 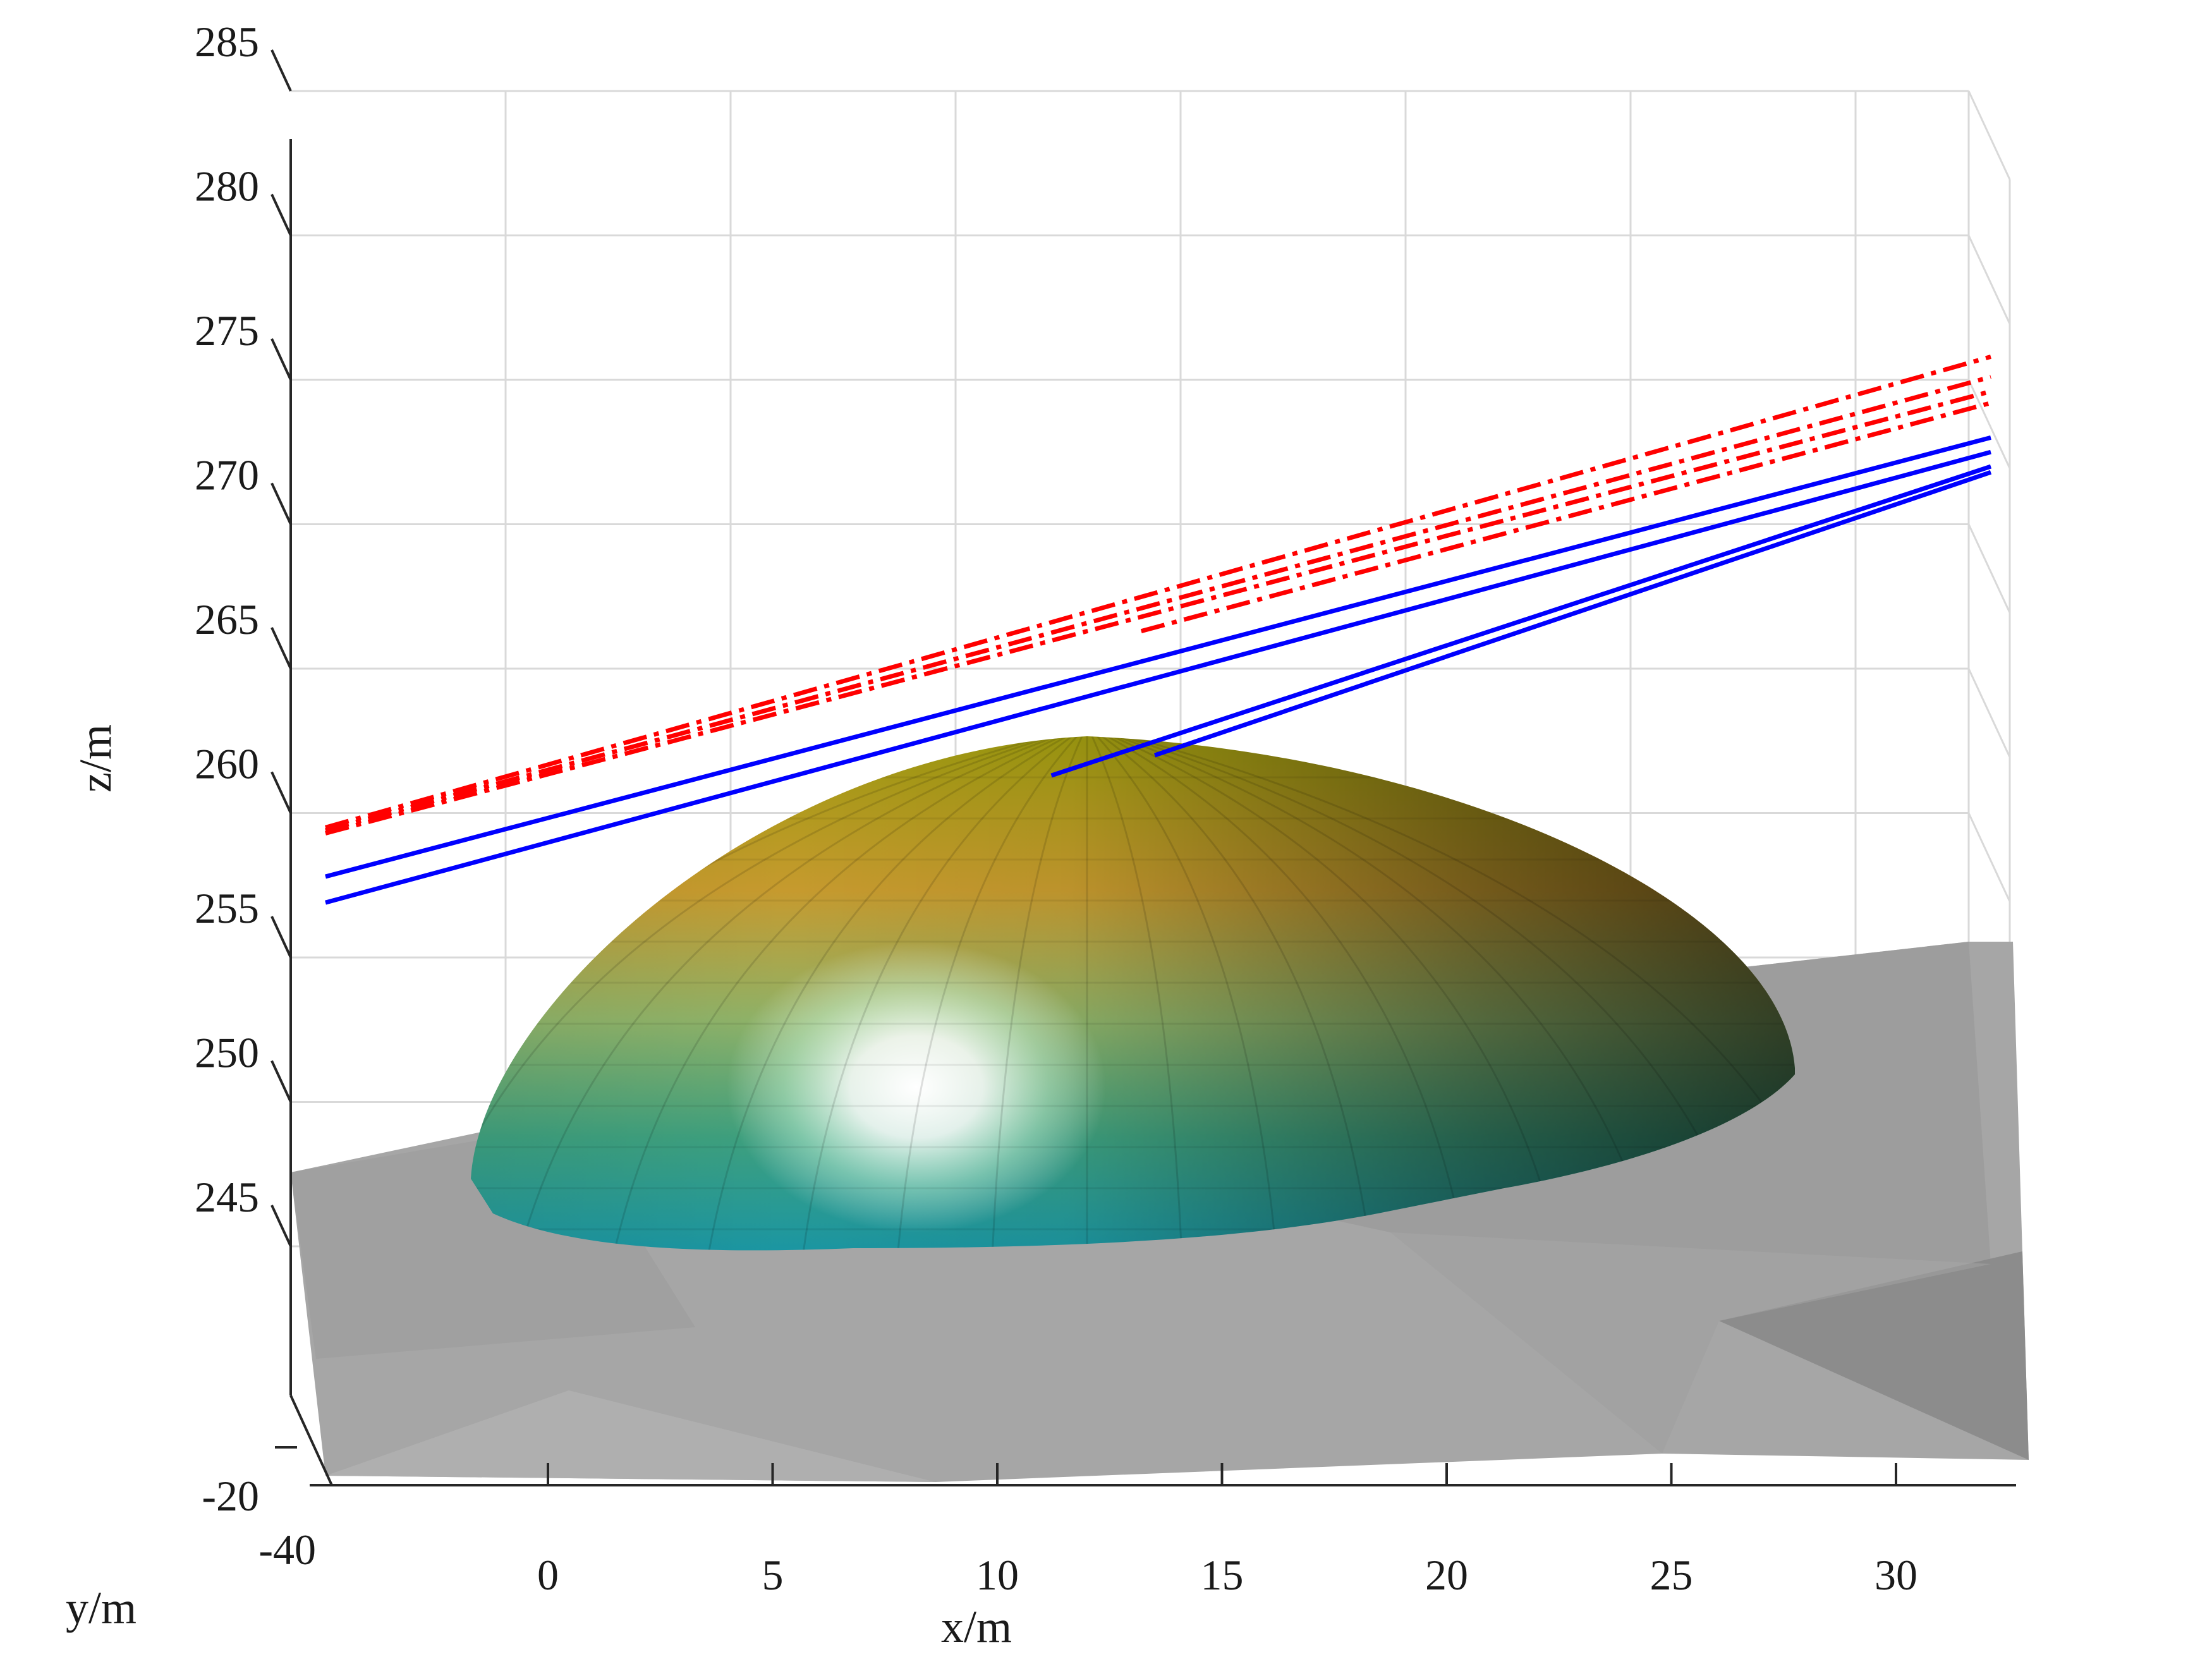 I want to click on z-tick-label: 265, so click(x=227, y=619).